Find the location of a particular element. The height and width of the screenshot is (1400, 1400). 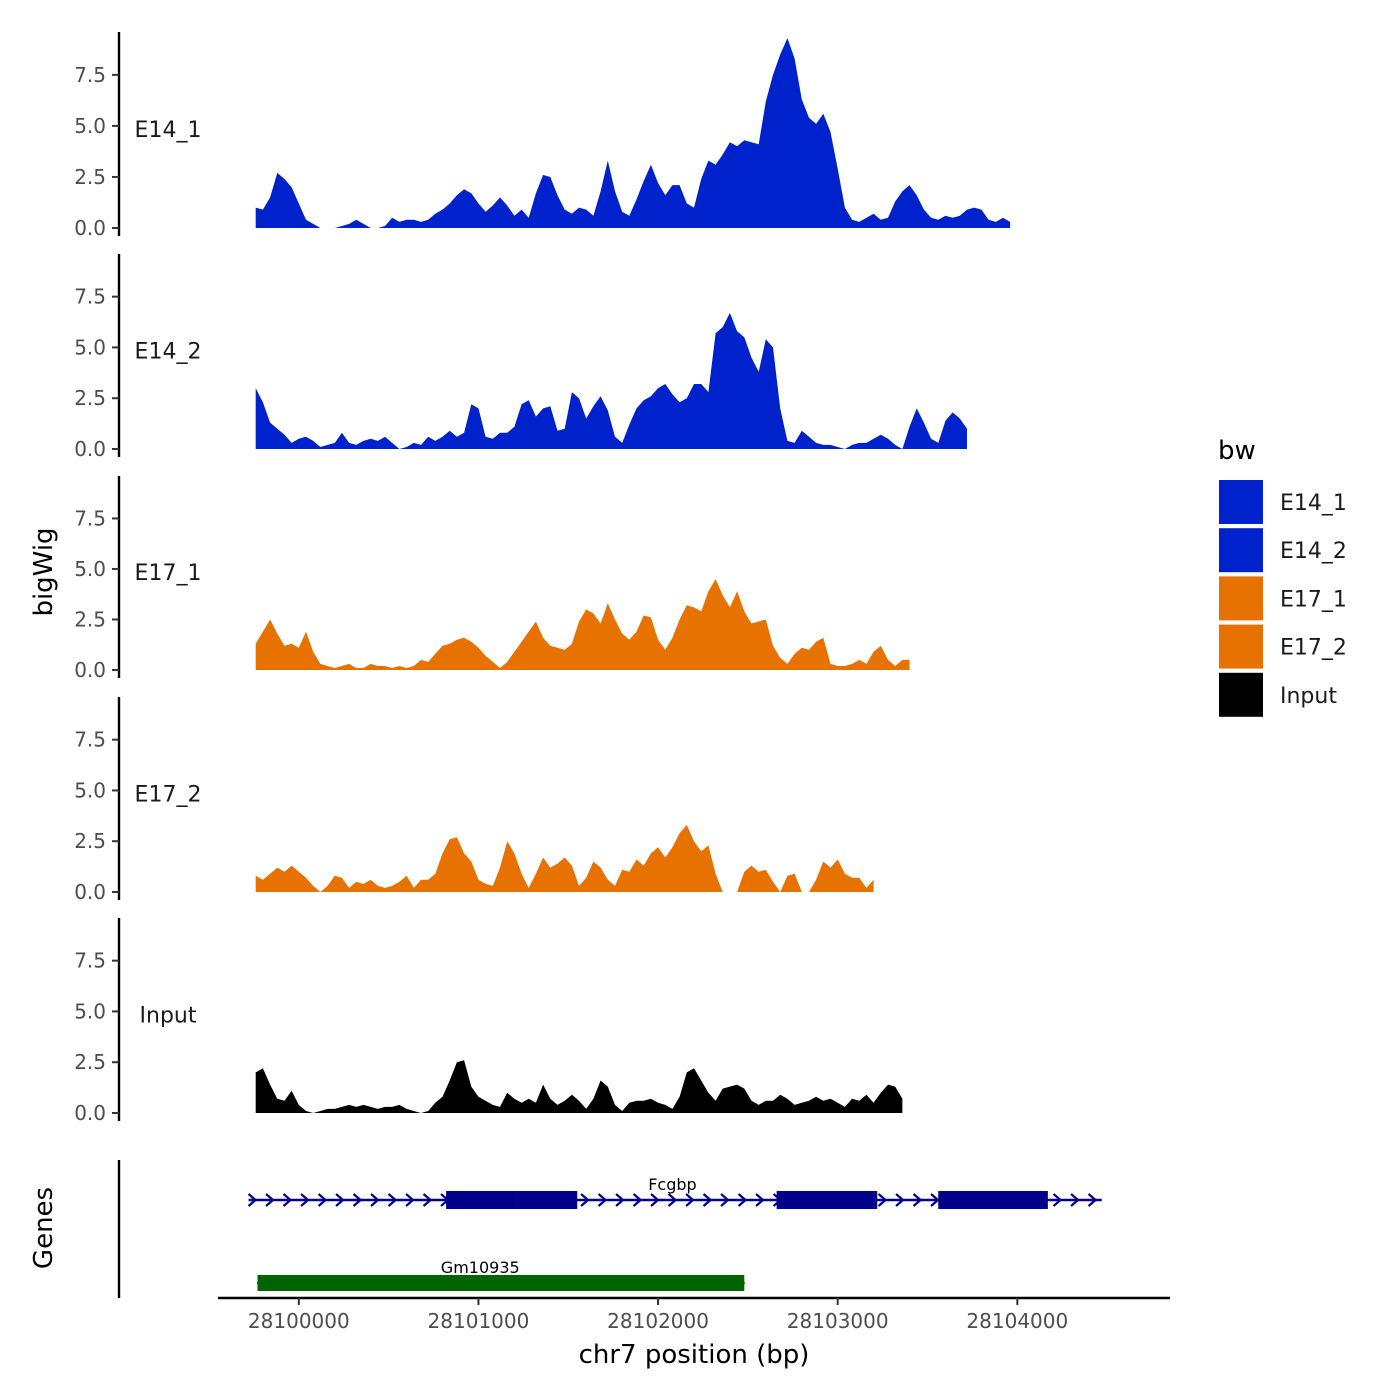

exon-block-Gm10935 is located at coordinates (501, 1283).